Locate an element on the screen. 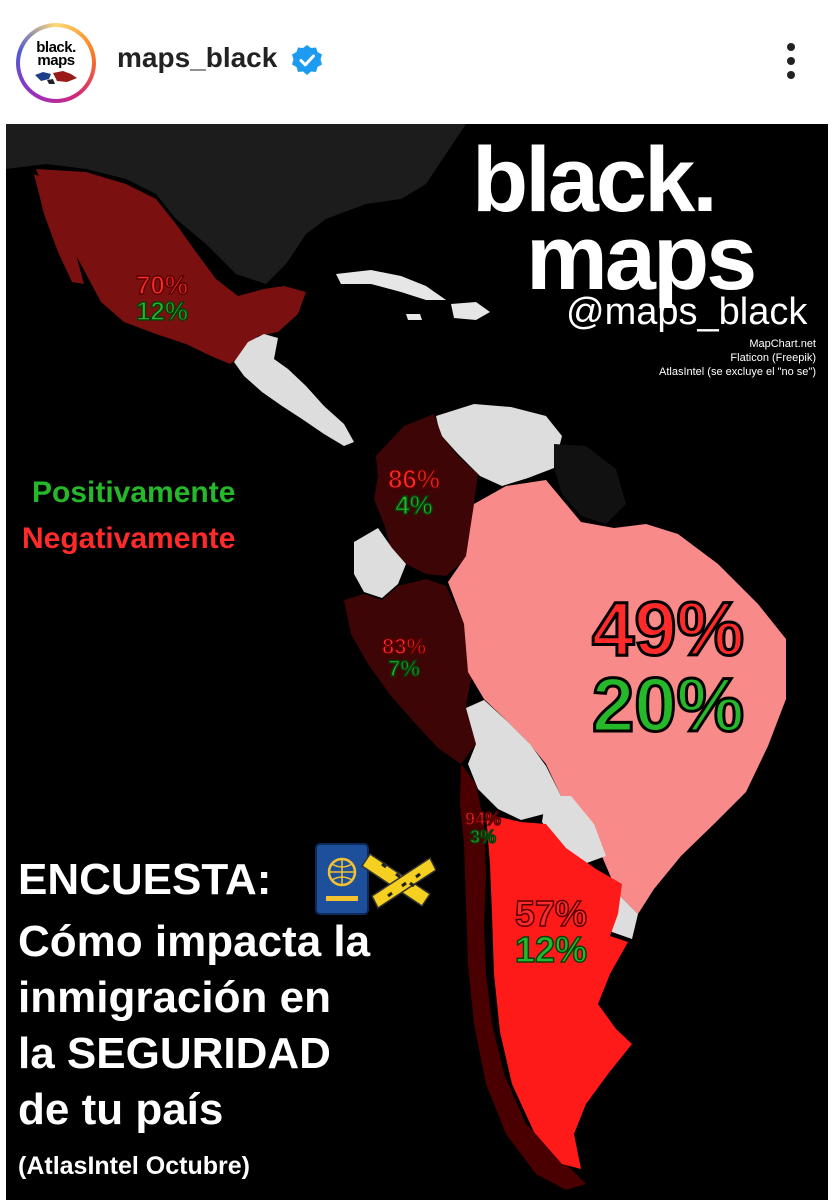 The image size is (838, 1200). brazil-labels: 49% 20% is located at coordinates (668, 667).